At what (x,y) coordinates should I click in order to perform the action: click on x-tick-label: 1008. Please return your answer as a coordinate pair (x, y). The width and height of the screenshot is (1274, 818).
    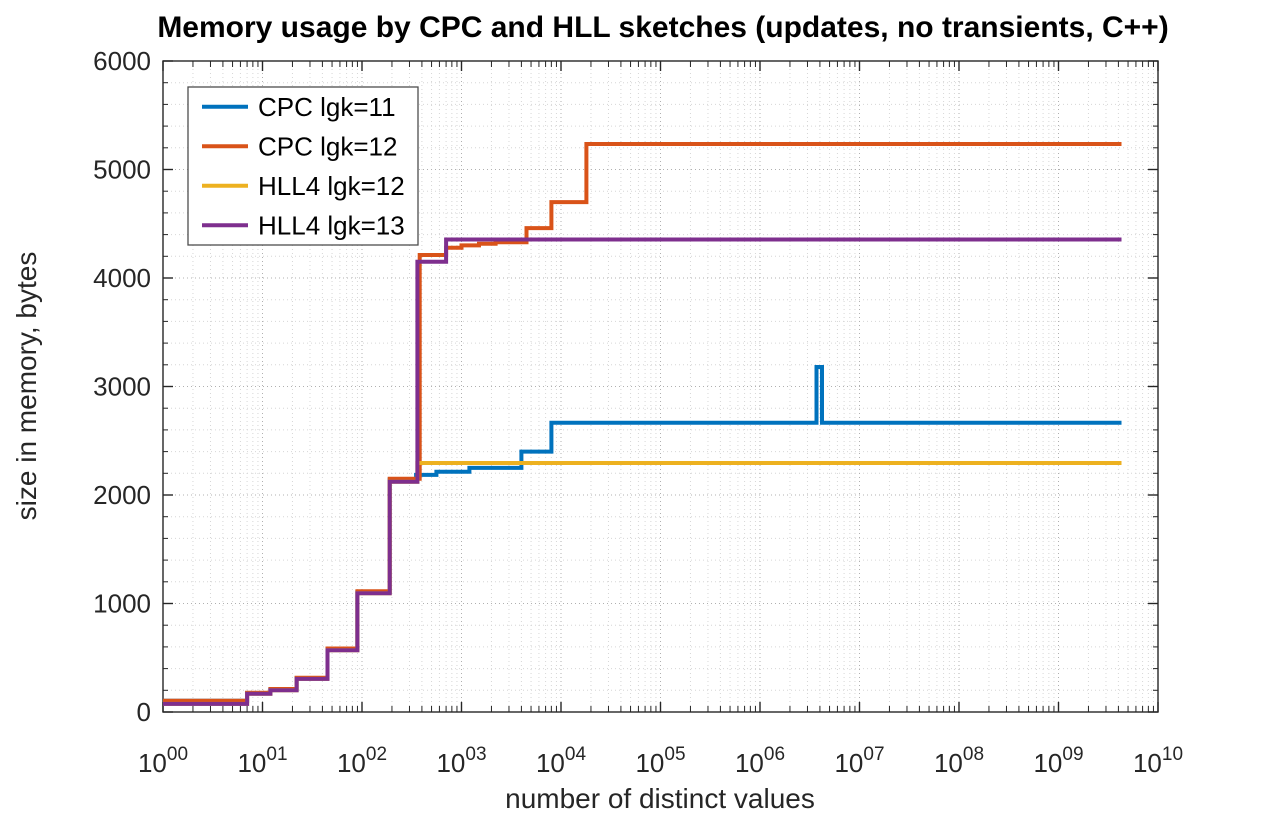
    Looking at the image, I should click on (959, 761).